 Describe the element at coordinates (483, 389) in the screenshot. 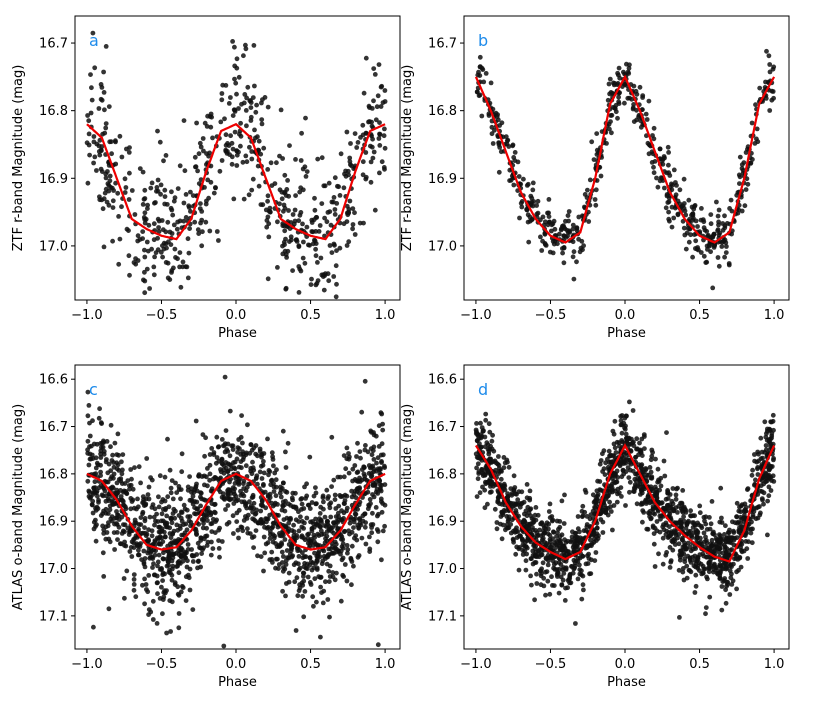

I see `panel-letter: d` at that location.